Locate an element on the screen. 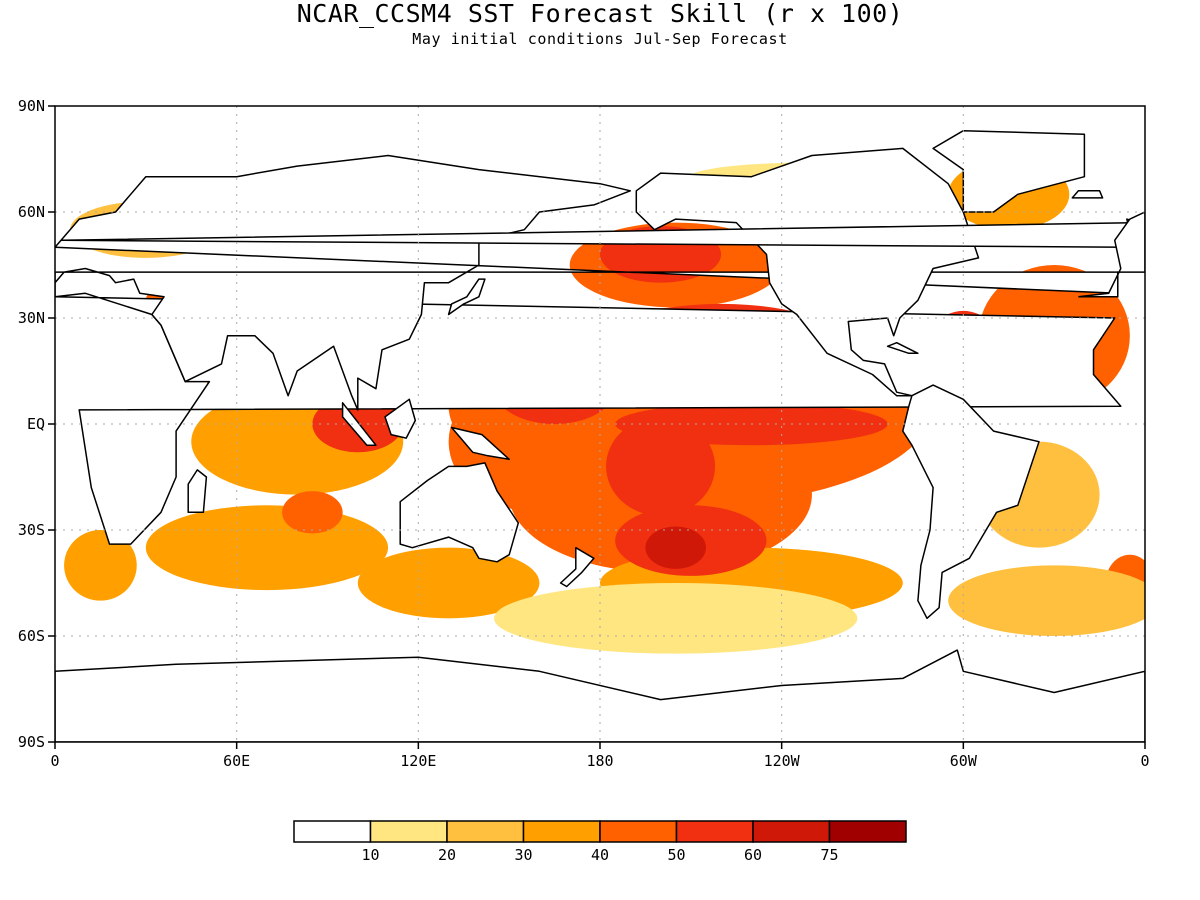  lon-tick-label: 60W is located at coordinates (964, 761).